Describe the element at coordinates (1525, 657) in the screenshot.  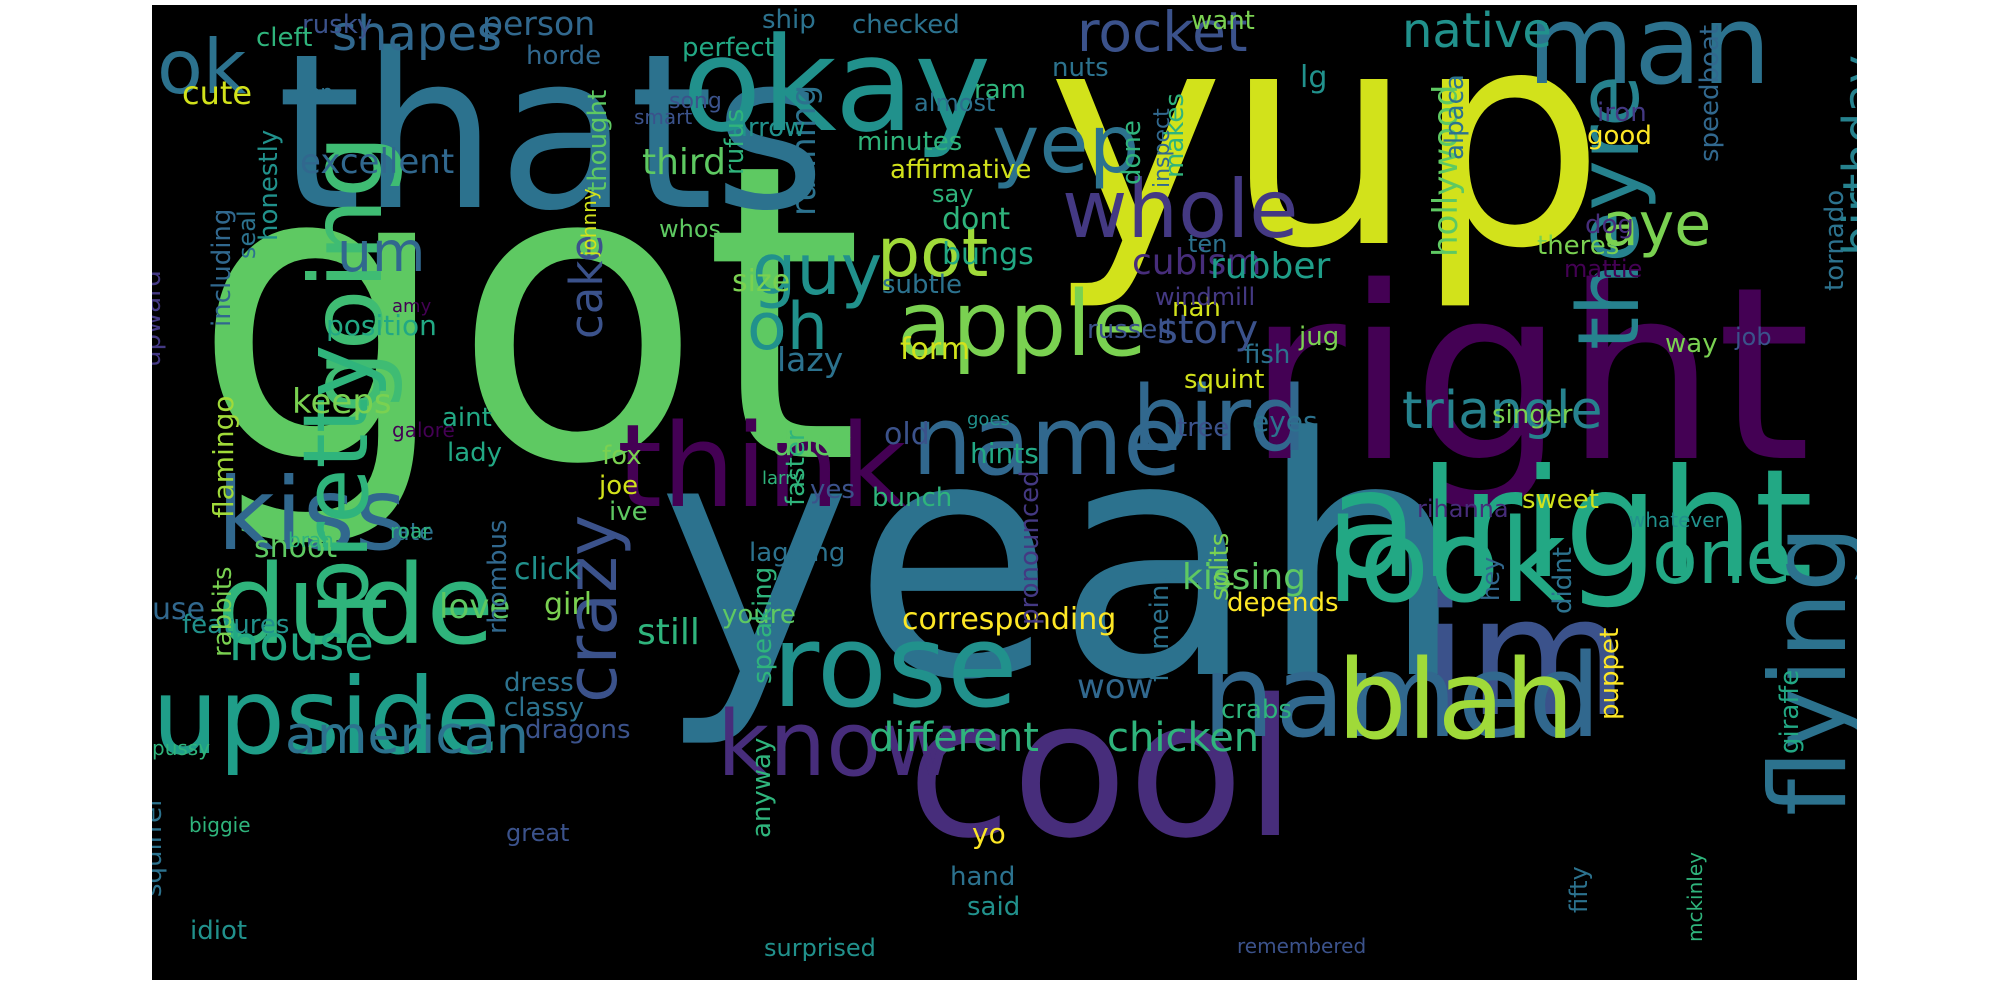
I see `word-im: im` at that location.